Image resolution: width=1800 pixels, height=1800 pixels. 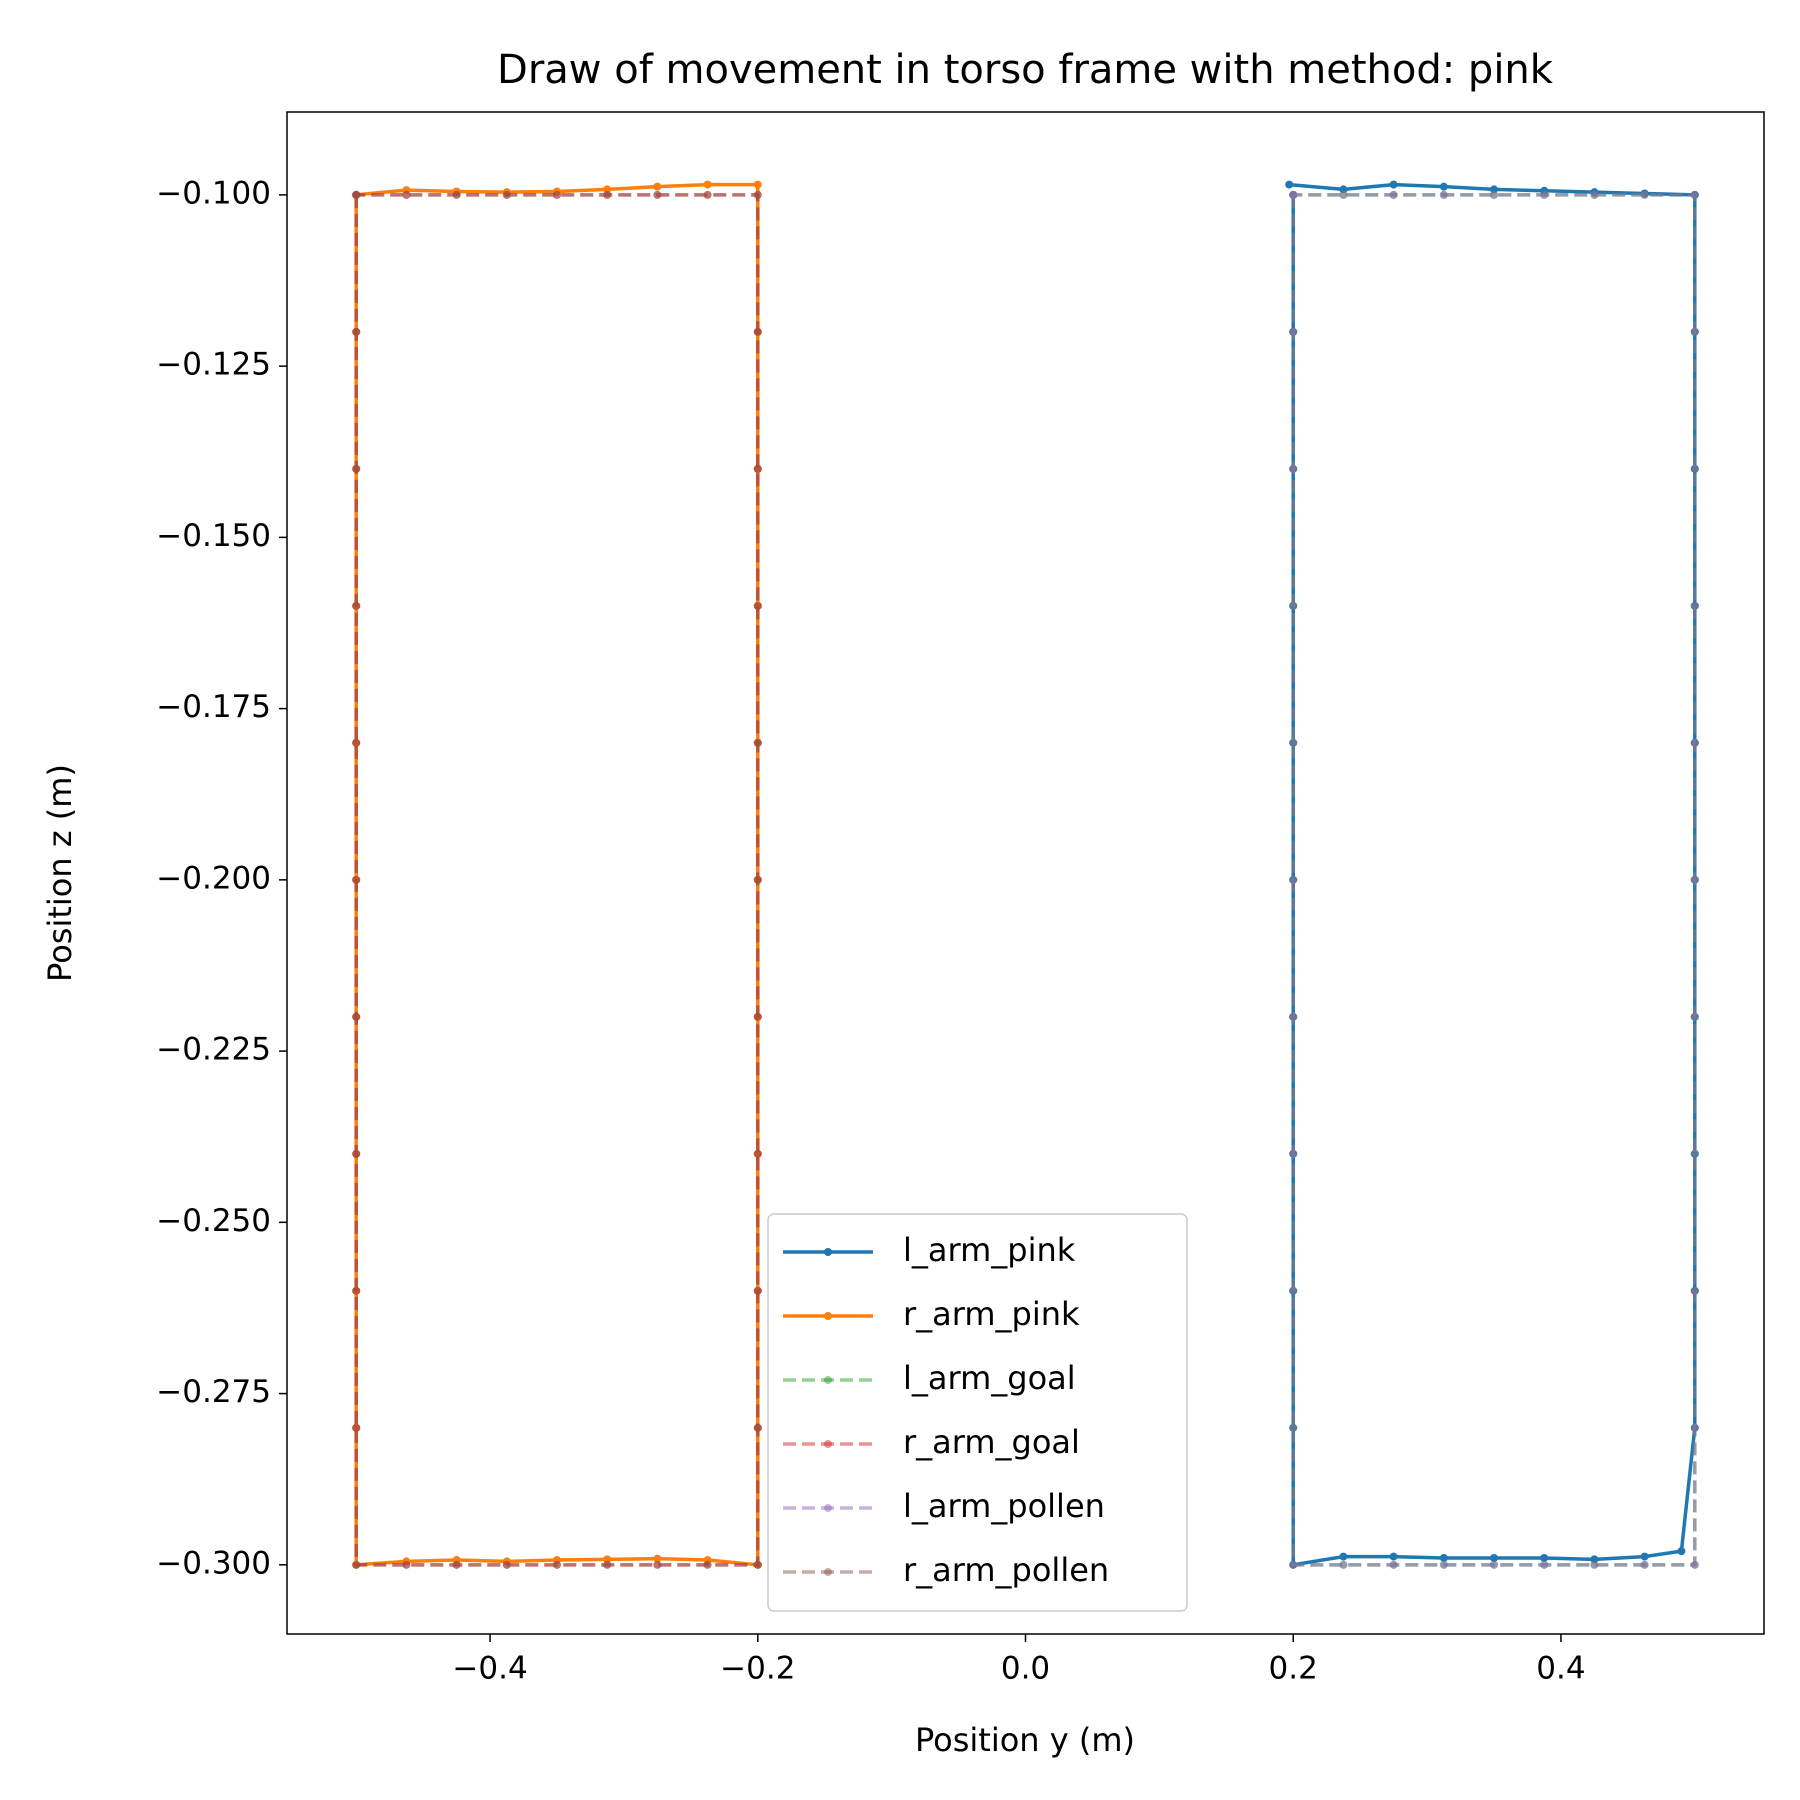 What do you see at coordinates (213, 1563) in the screenshot?
I see `y-tick-label: −0.300` at bounding box center [213, 1563].